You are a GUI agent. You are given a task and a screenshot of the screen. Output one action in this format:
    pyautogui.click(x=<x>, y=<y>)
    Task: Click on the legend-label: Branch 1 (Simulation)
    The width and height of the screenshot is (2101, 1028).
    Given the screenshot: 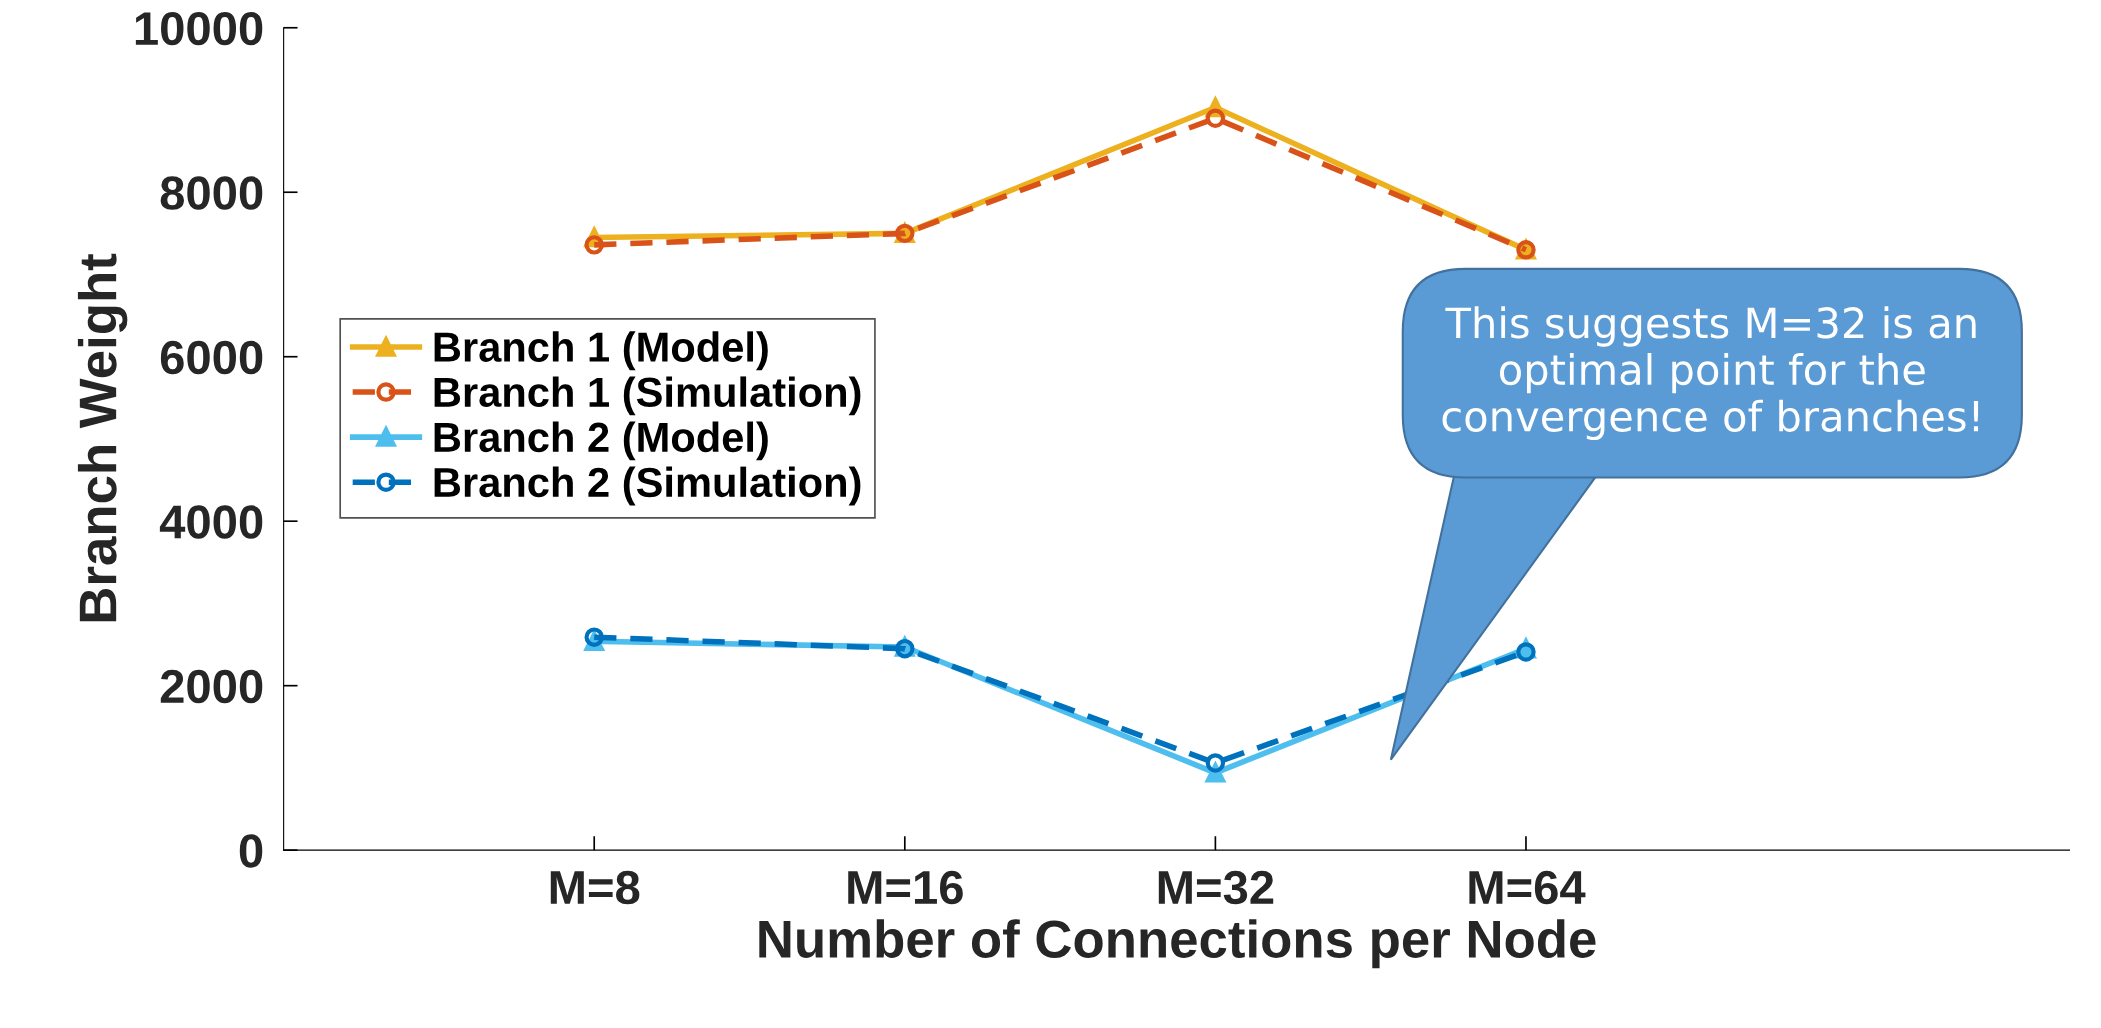 What is the action you would take?
    pyautogui.click(x=647, y=396)
    